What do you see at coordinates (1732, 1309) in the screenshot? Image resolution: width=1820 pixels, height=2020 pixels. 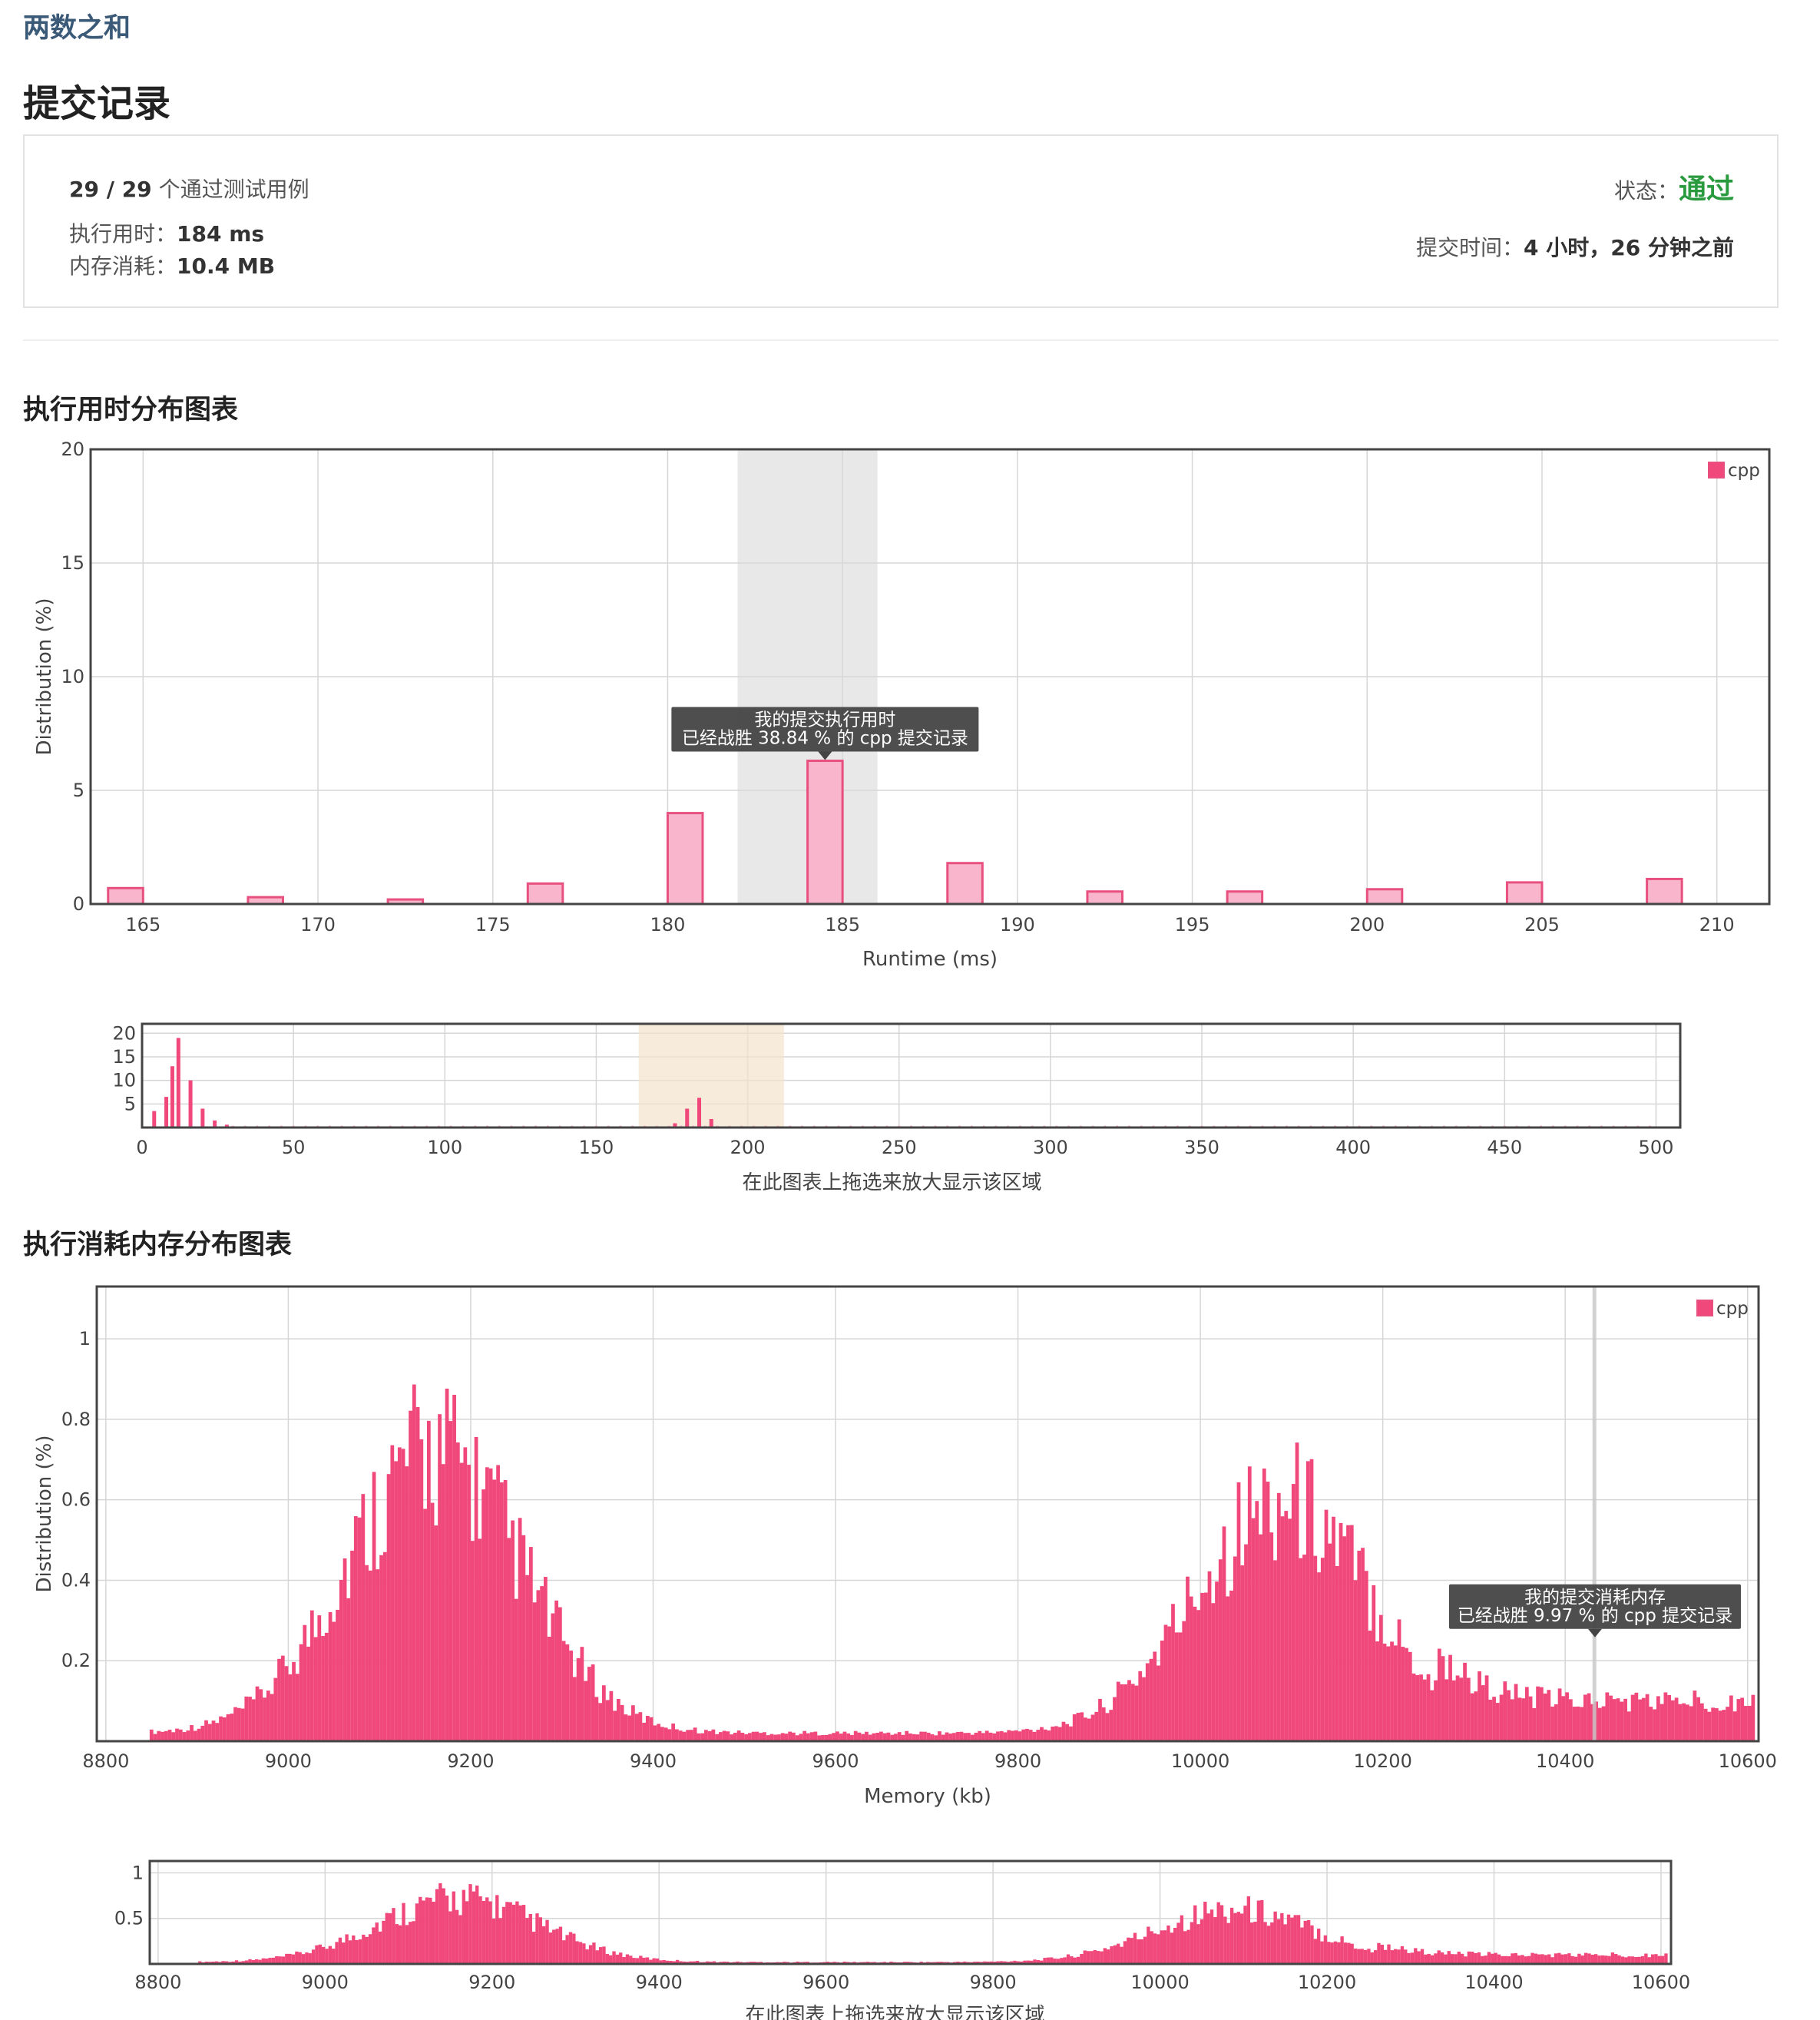 I see `legend-label: cpp` at bounding box center [1732, 1309].